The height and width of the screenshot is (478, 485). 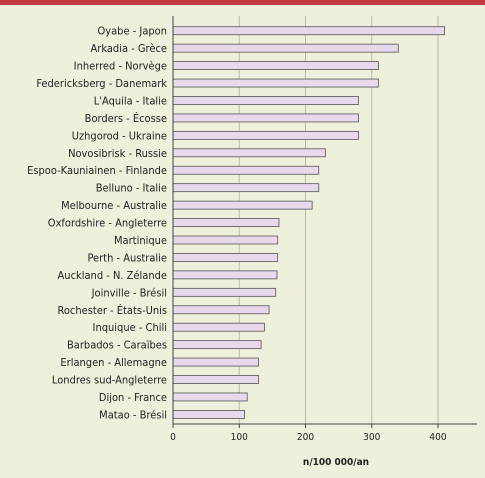 What do you see at coordinates (130, 327) in the screenshot?
I see `category-label-17: Inquique - Chili` at bounding box center [130, 327].